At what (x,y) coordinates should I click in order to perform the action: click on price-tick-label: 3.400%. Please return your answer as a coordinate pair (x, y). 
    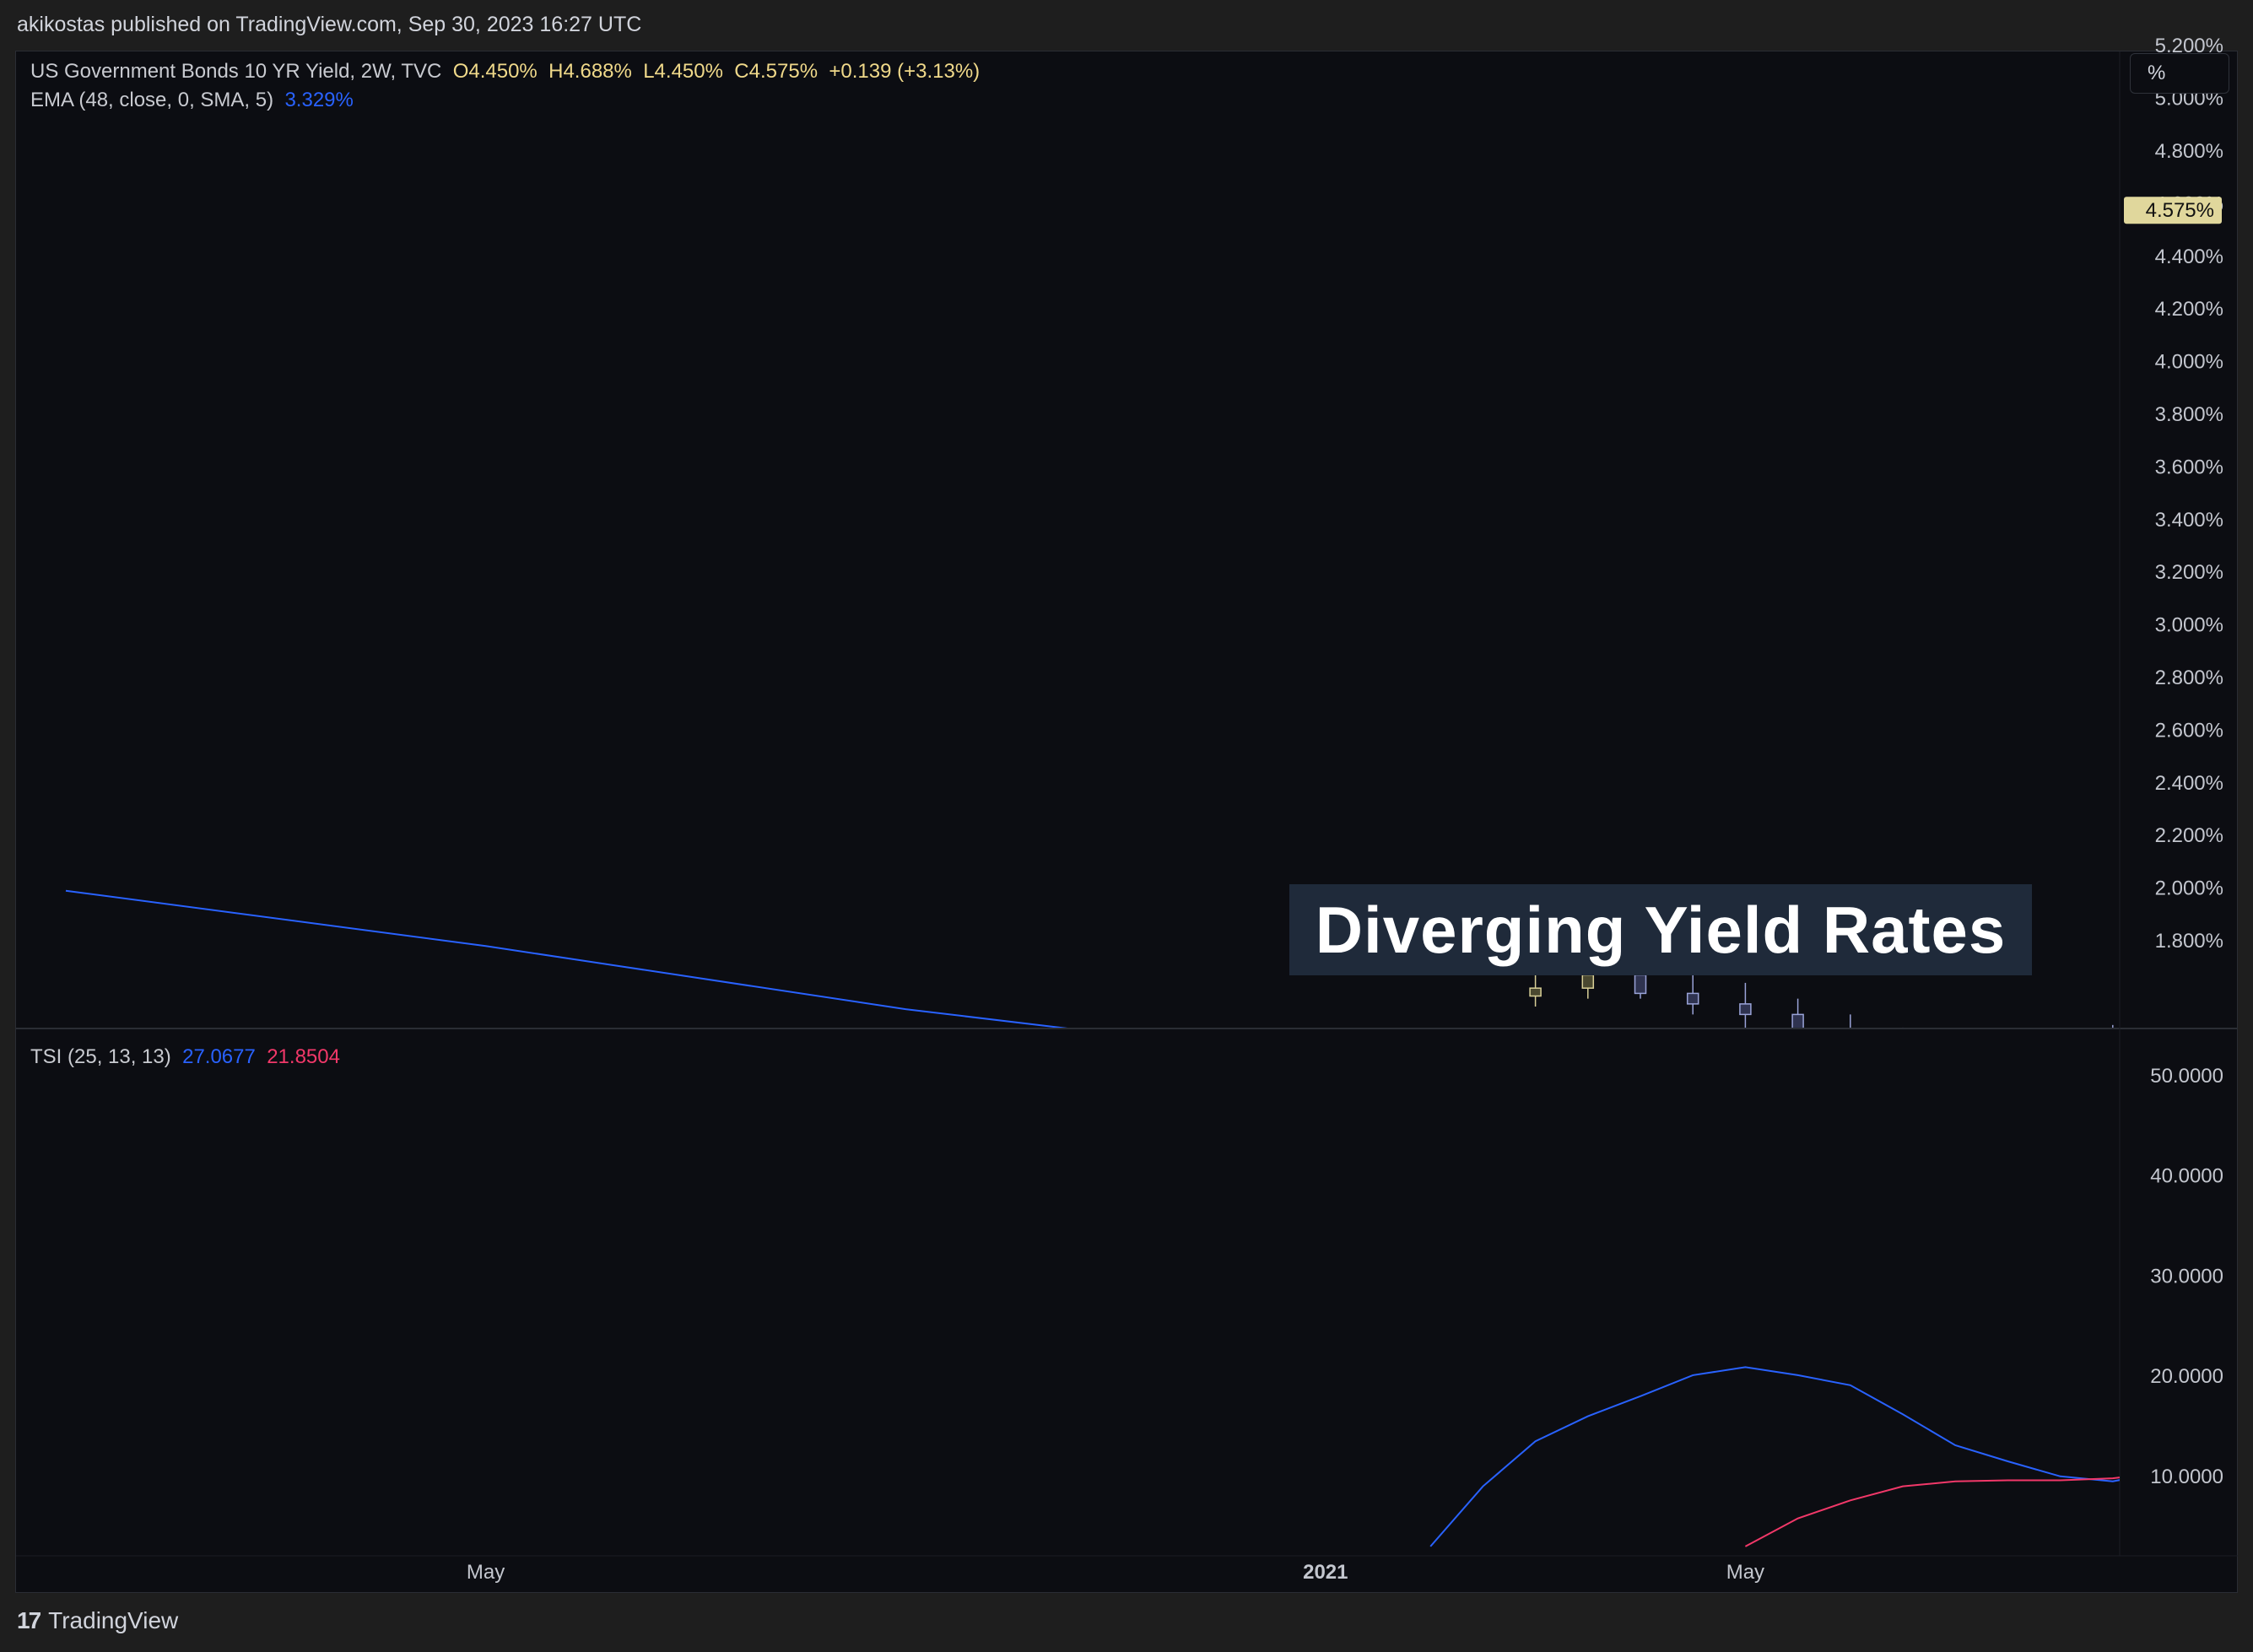
    Looking at the image, I should click on (2189, 520).